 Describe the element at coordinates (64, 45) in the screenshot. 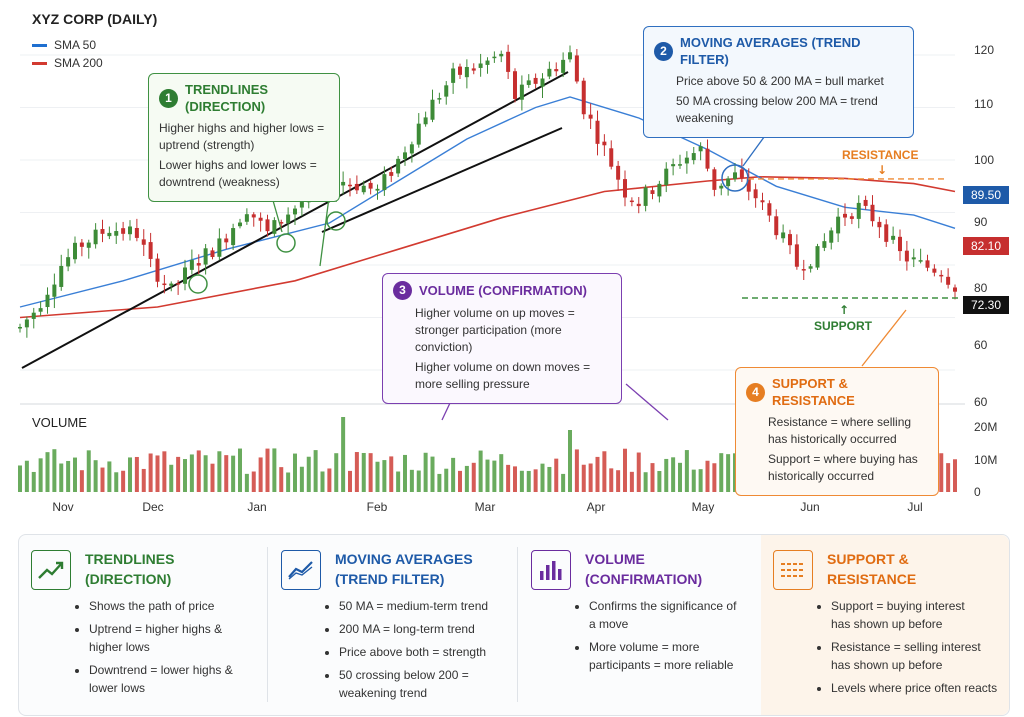

I see `legend-sma50: SMA 50` at that location.